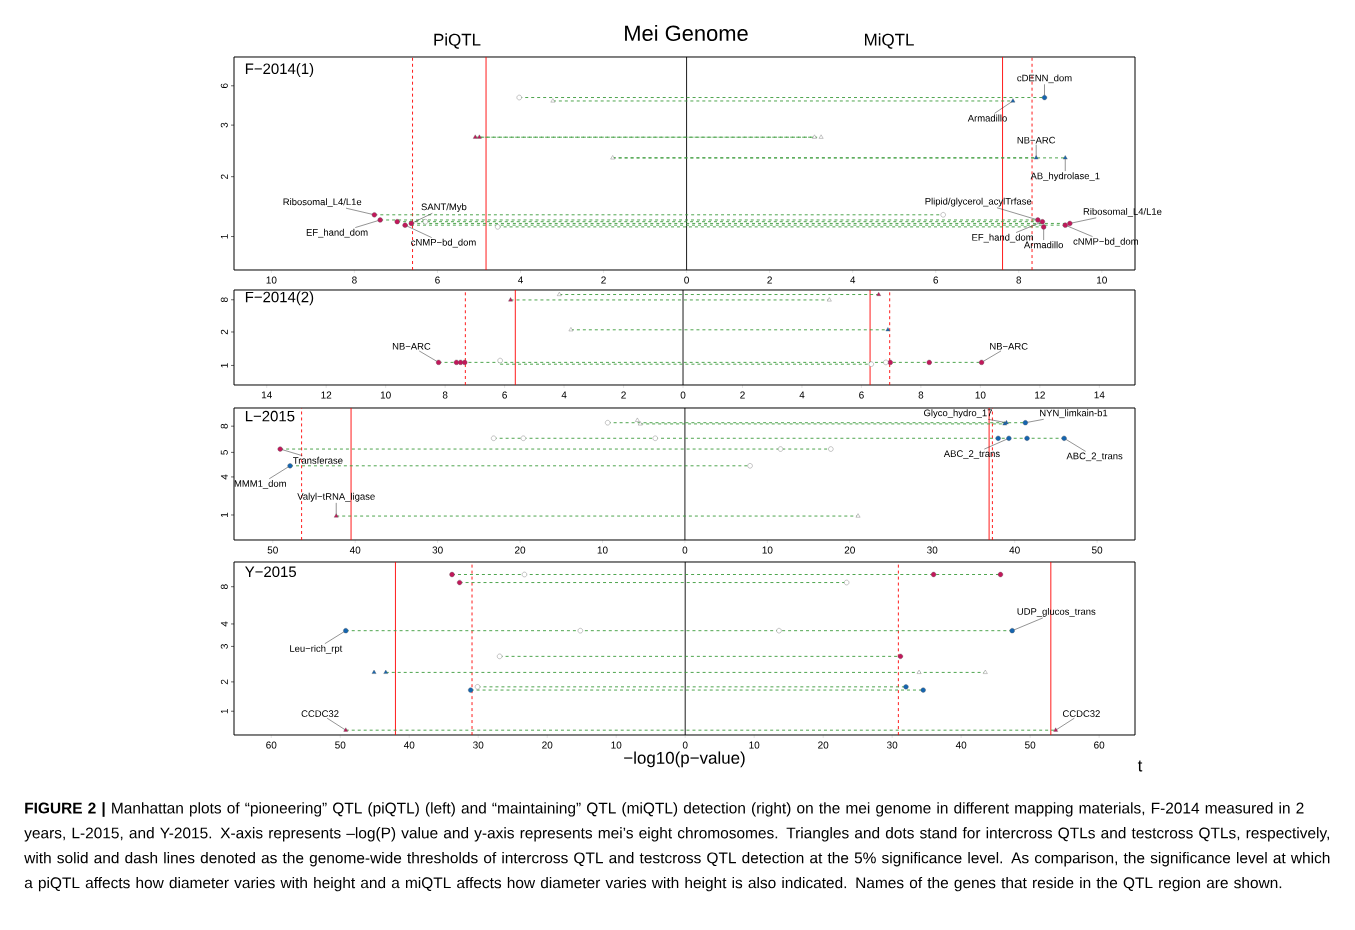  Describe the element at coordinates (336, 497) in the screenshot. I see `annotation: Valyl−tRNA_ligase` at that location.